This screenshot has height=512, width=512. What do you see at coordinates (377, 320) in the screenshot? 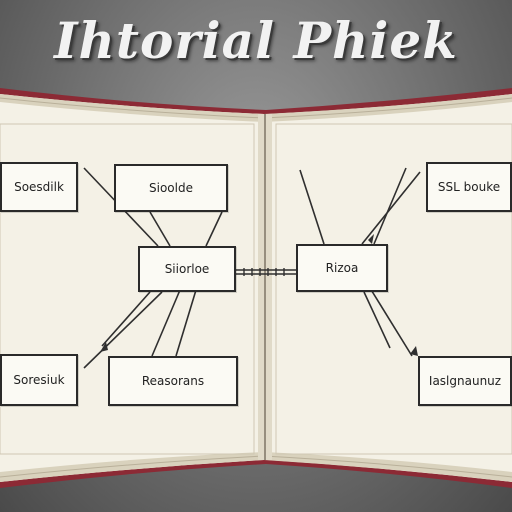
I see `edge-n6-n8b` at bounding box center [377, 320].